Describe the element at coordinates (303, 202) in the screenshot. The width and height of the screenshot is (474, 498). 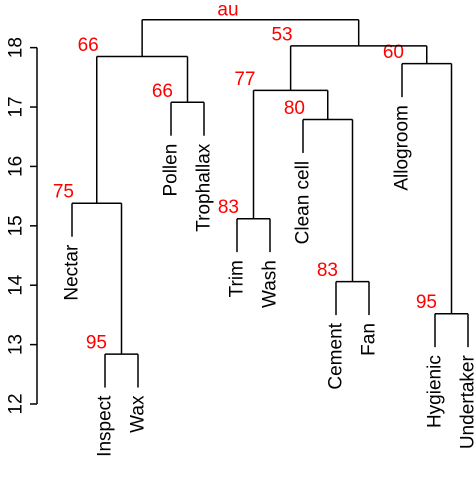
I see `leaf-label: Clean cell` at that location.